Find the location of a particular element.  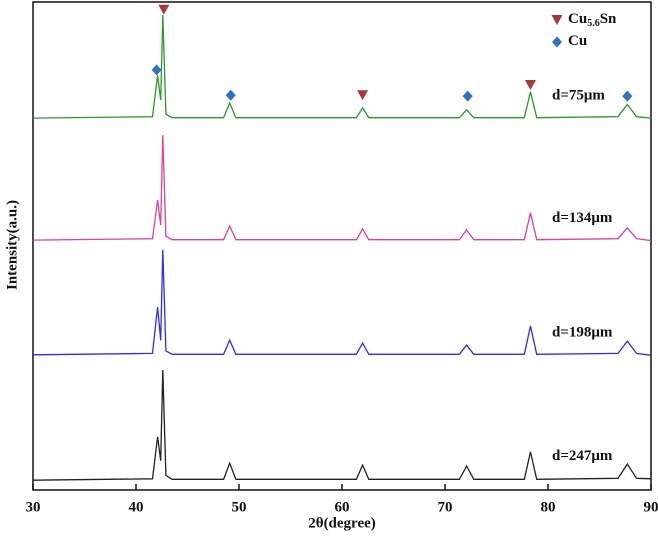

series-label: d=198μm is located at coordinates (582, 333).